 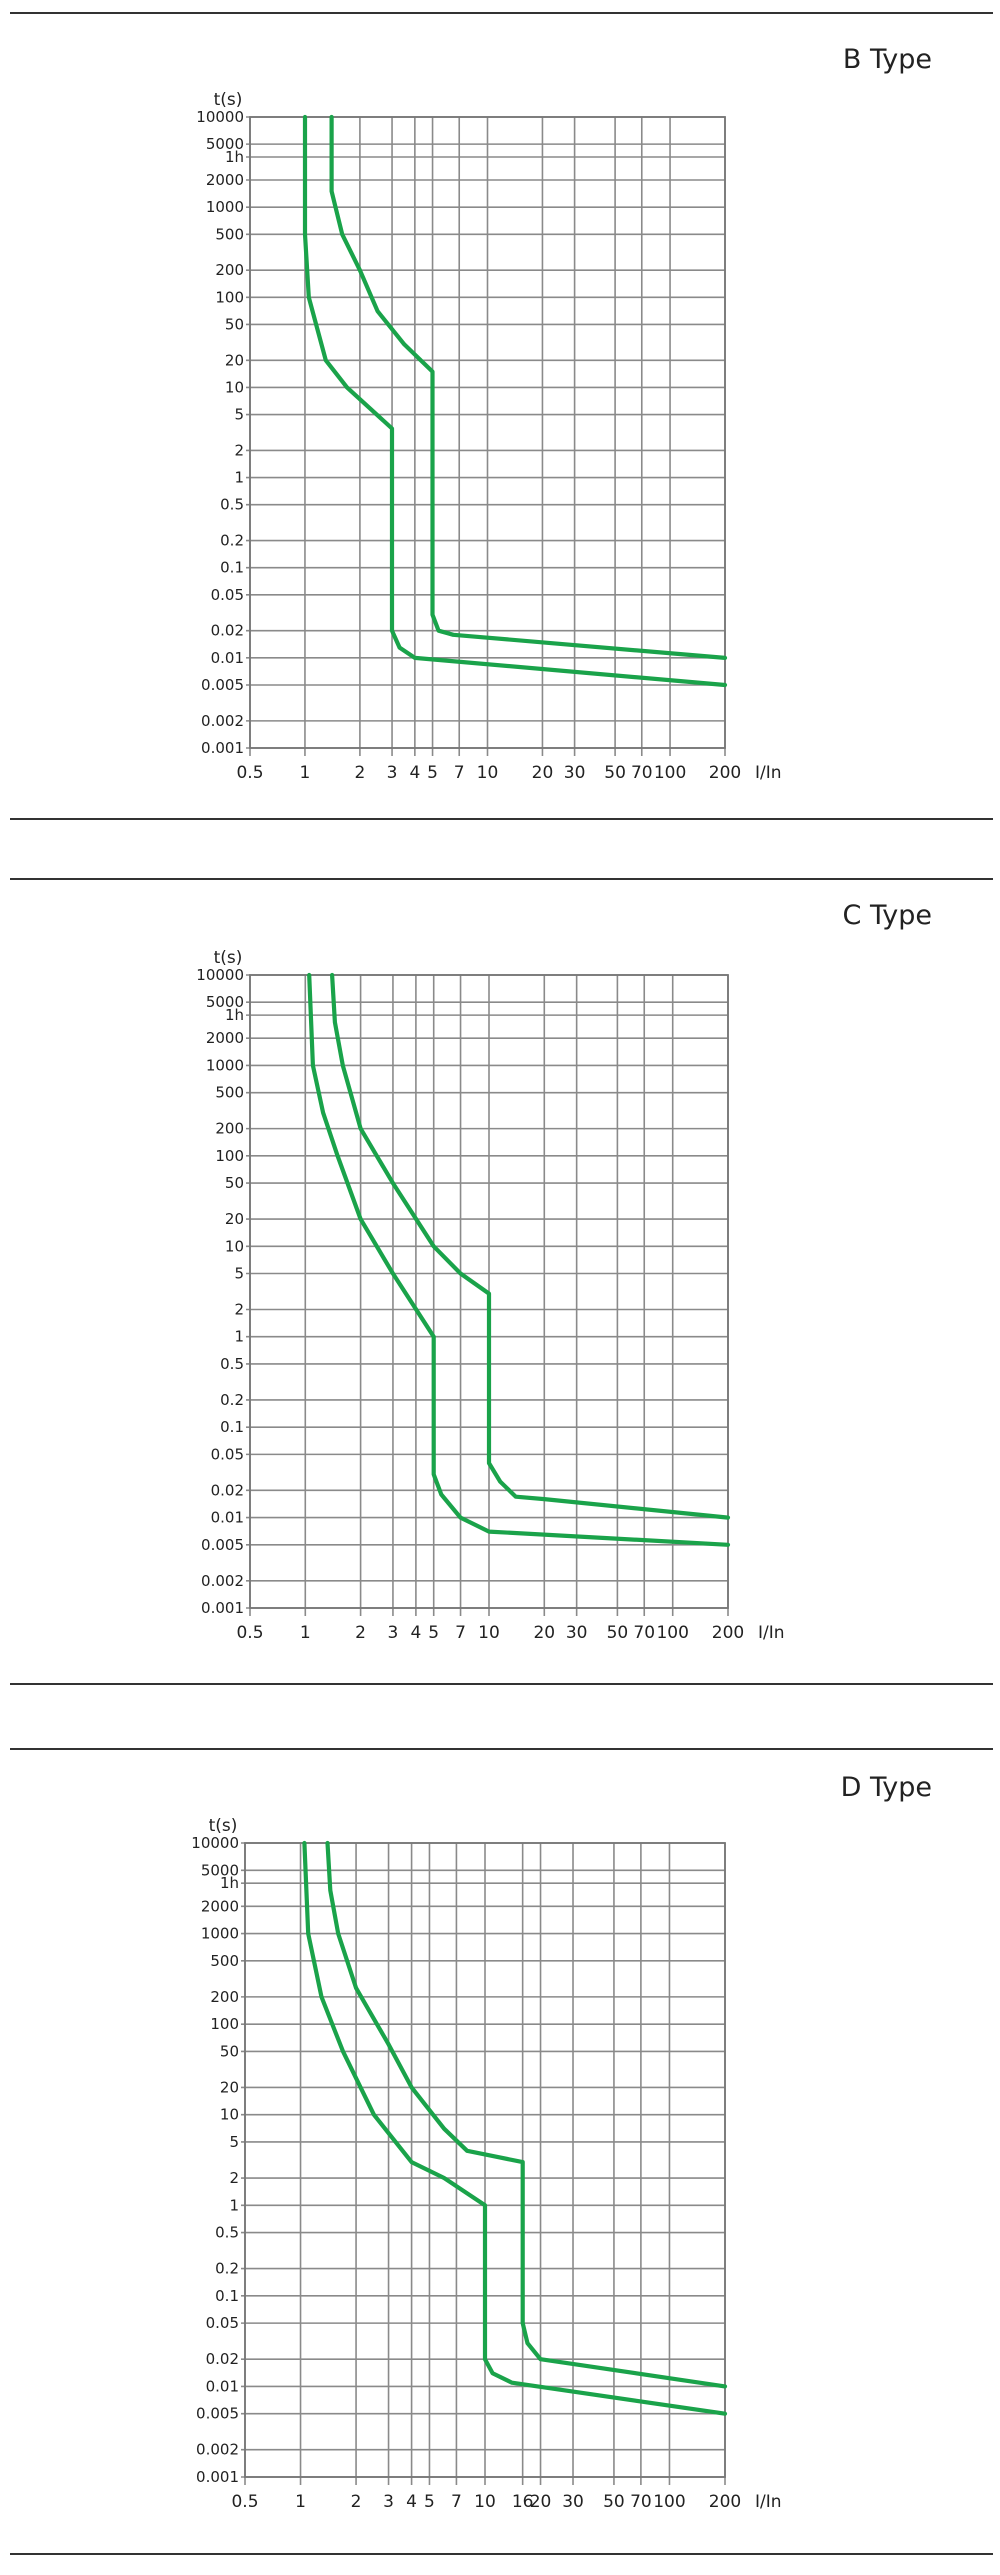 I want to click on y-tick-label: 0.05, so click(x=227, y=1454).